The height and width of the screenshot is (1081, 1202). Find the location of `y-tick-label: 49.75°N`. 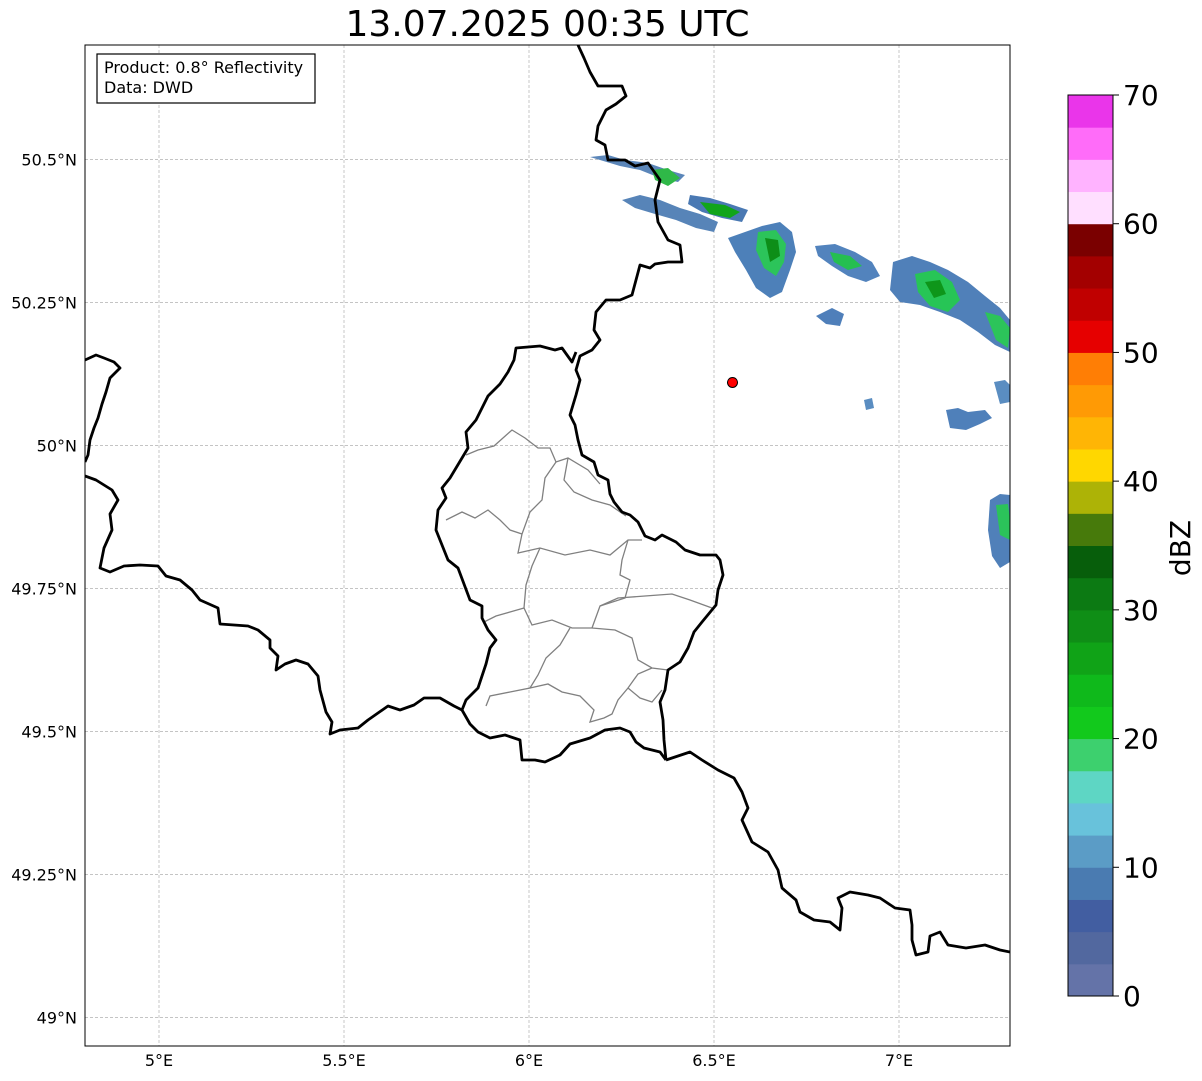

y-tick-label: 49.75°N is located at coordinates (44, 588).